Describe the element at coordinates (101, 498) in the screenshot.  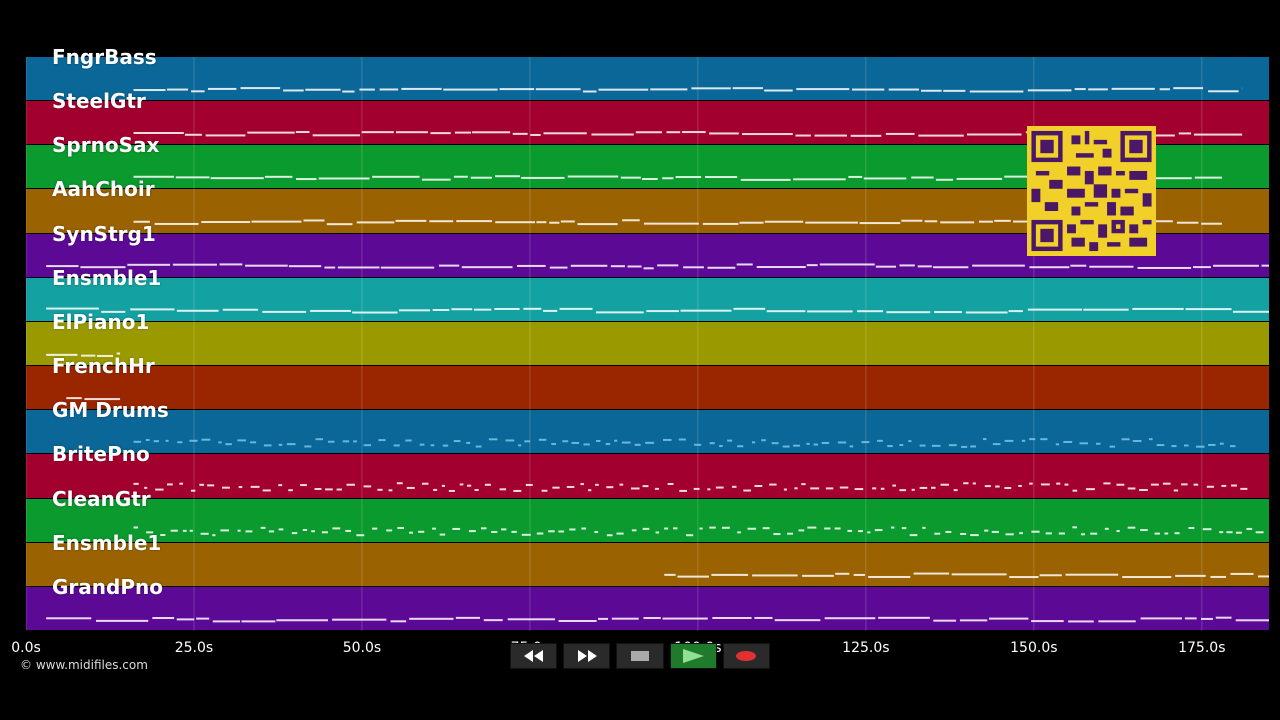
I see `track-label: CleanGtr` at that location.